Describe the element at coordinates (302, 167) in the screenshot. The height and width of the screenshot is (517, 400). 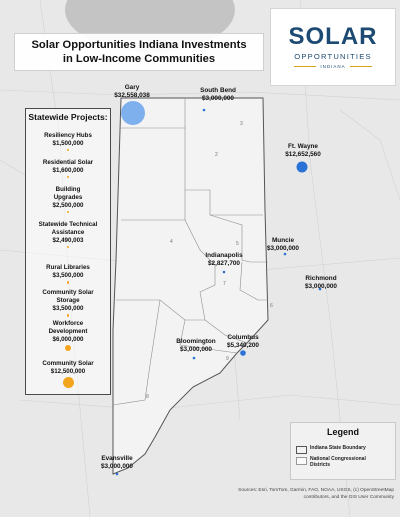
I see `city-marker-ft-wayne` at that location.